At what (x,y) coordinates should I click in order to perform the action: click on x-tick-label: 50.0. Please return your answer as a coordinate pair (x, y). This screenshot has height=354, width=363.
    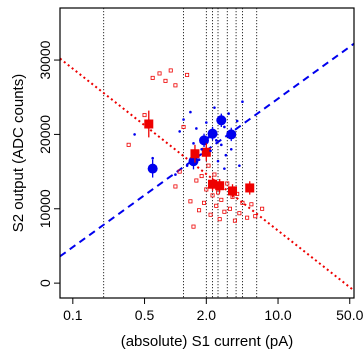
    Looking at the image, I should click on (349, 315).